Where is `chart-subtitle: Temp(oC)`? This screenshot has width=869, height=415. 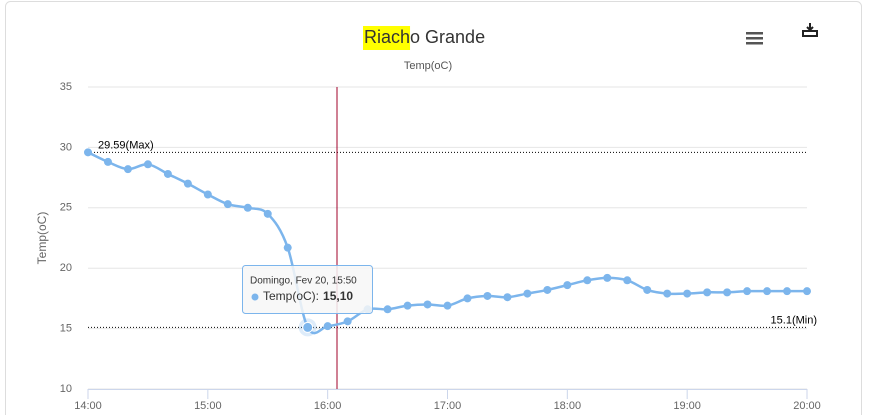 chart-subtitle: Temp(oC) is located at coordinates (428, 66).